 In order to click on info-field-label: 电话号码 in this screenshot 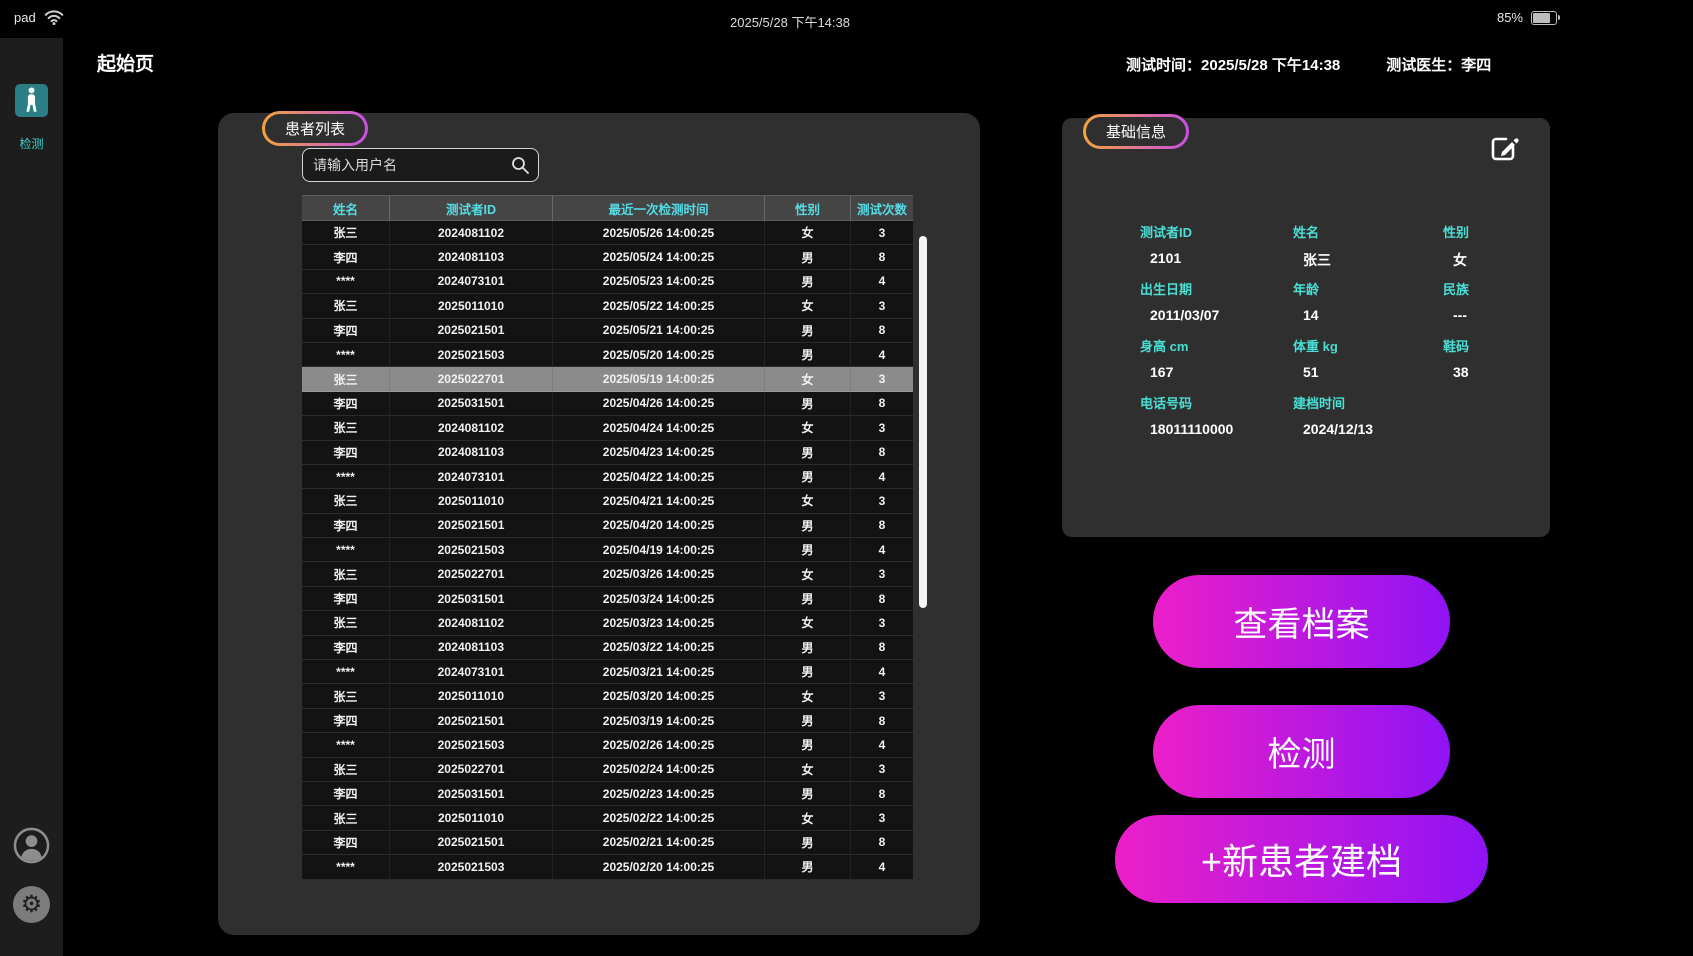, I will do `click(1166, 403)`.